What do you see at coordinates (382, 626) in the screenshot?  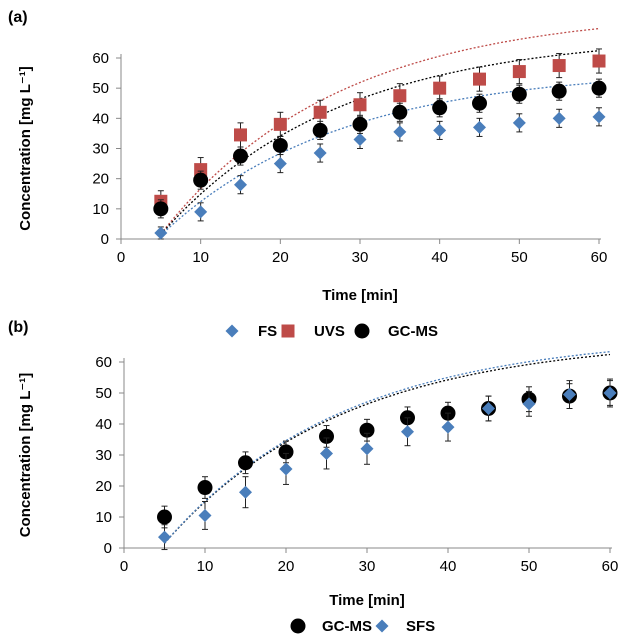 I see `legend-marker-SFS` at bounding box center [382, 626].